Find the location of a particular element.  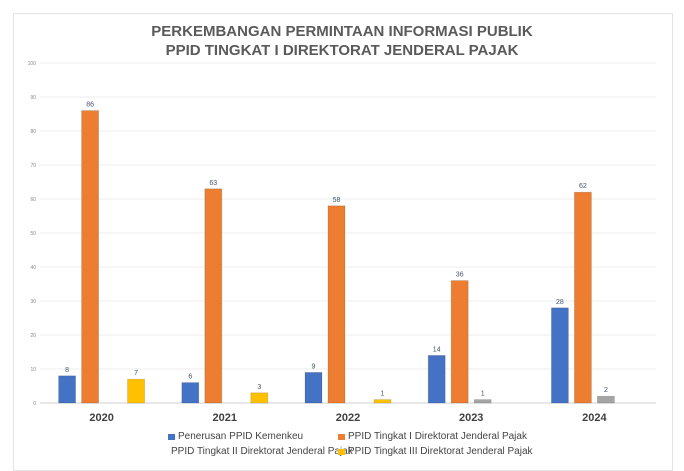

x-tick-label: 2022 is located at coordinates (348, 418).